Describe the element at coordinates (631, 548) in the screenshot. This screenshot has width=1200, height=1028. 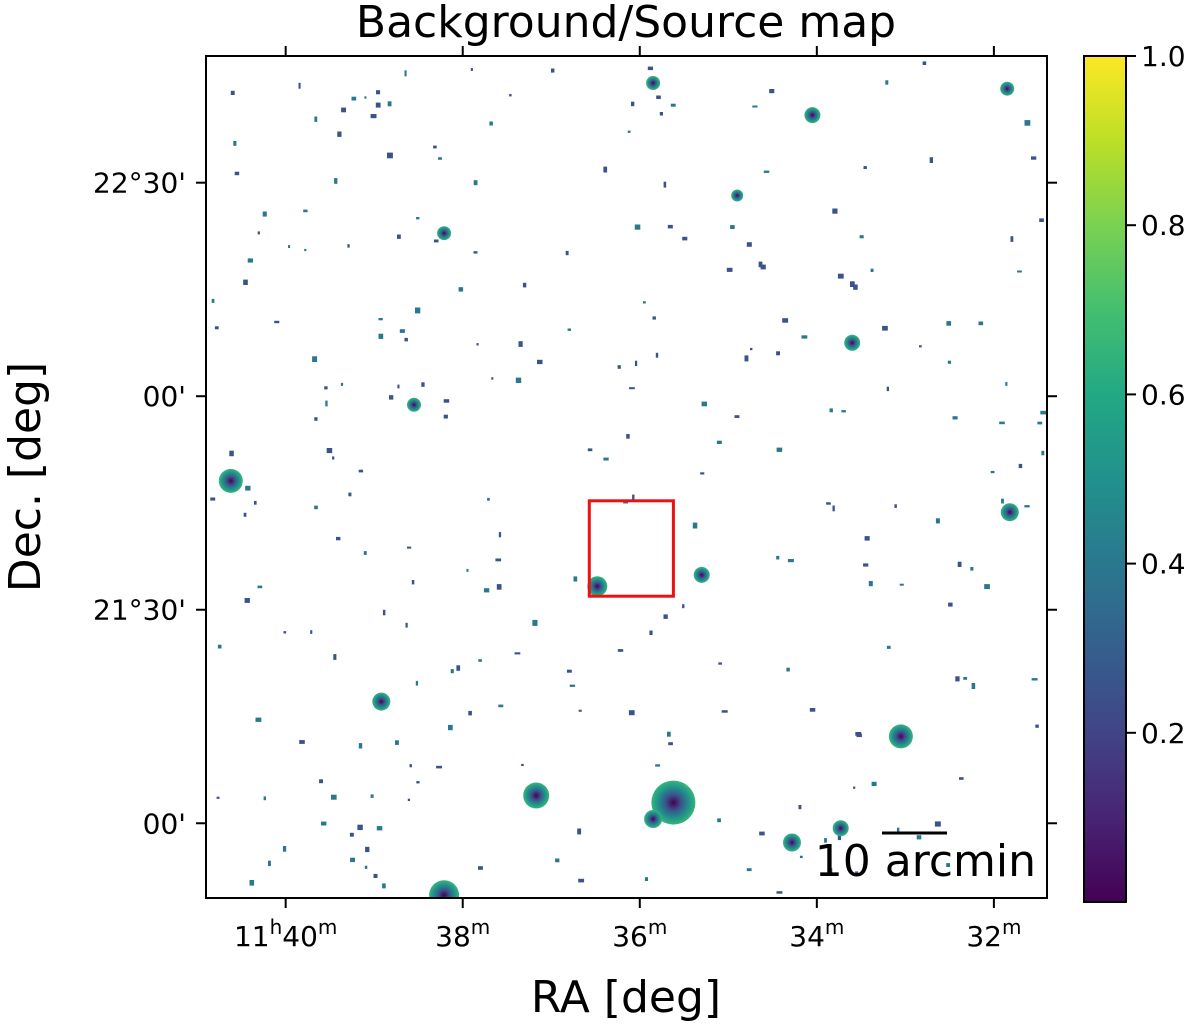
I see `region-box` at that location.